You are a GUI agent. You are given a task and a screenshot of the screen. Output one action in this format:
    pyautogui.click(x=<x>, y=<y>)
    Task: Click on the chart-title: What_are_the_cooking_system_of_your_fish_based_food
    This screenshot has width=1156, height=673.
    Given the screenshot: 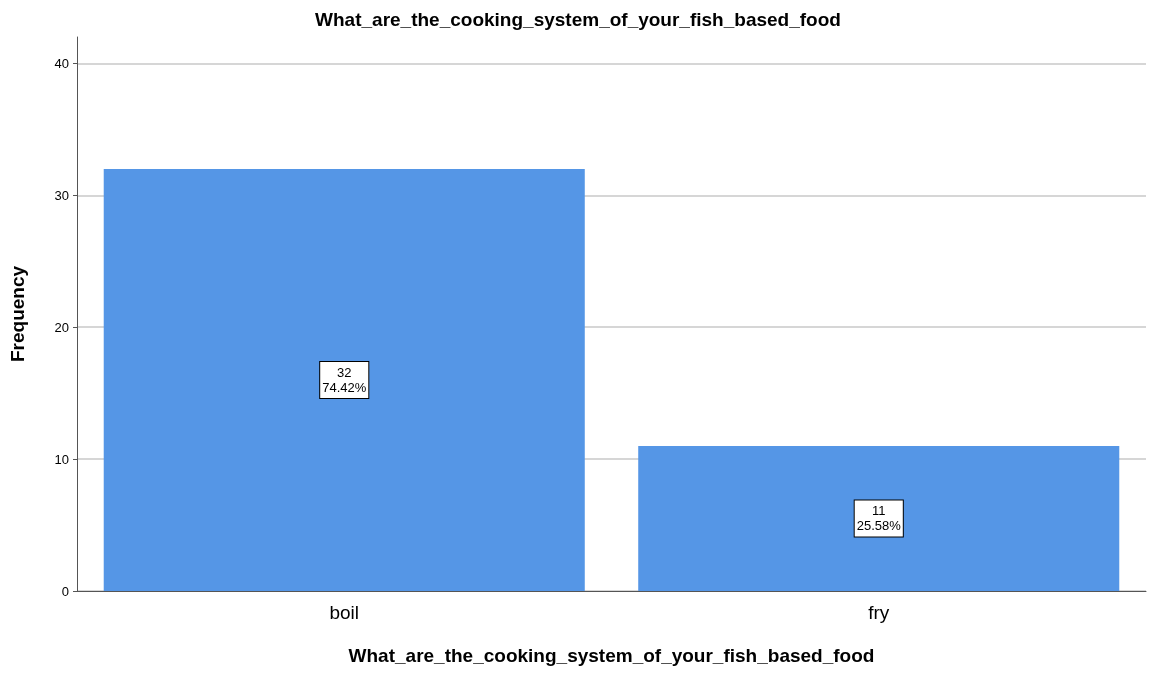 What is the action you would take?
    pyautogui.click(x=578, y=19)
    